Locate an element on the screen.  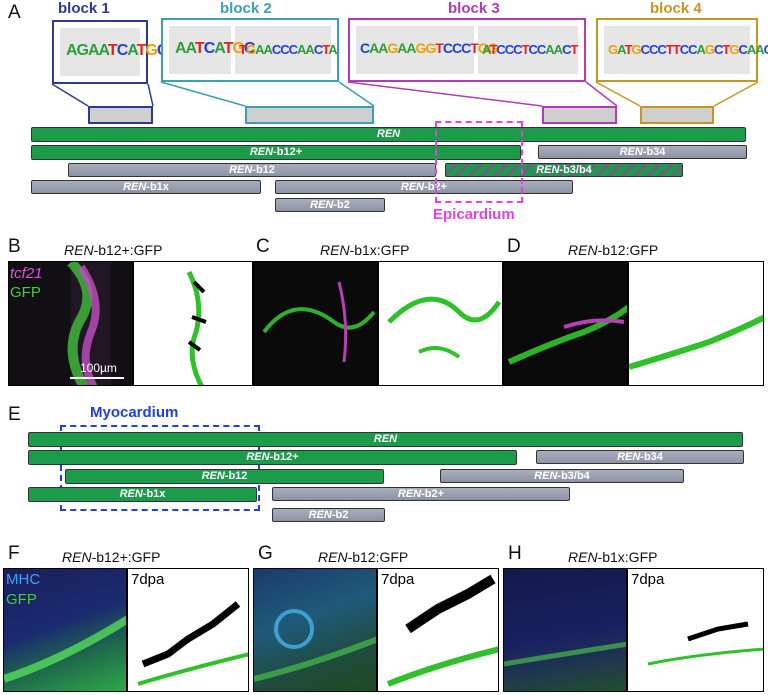
panel-d-title: REN-b12:GFP is located at coordinates (613, 250).